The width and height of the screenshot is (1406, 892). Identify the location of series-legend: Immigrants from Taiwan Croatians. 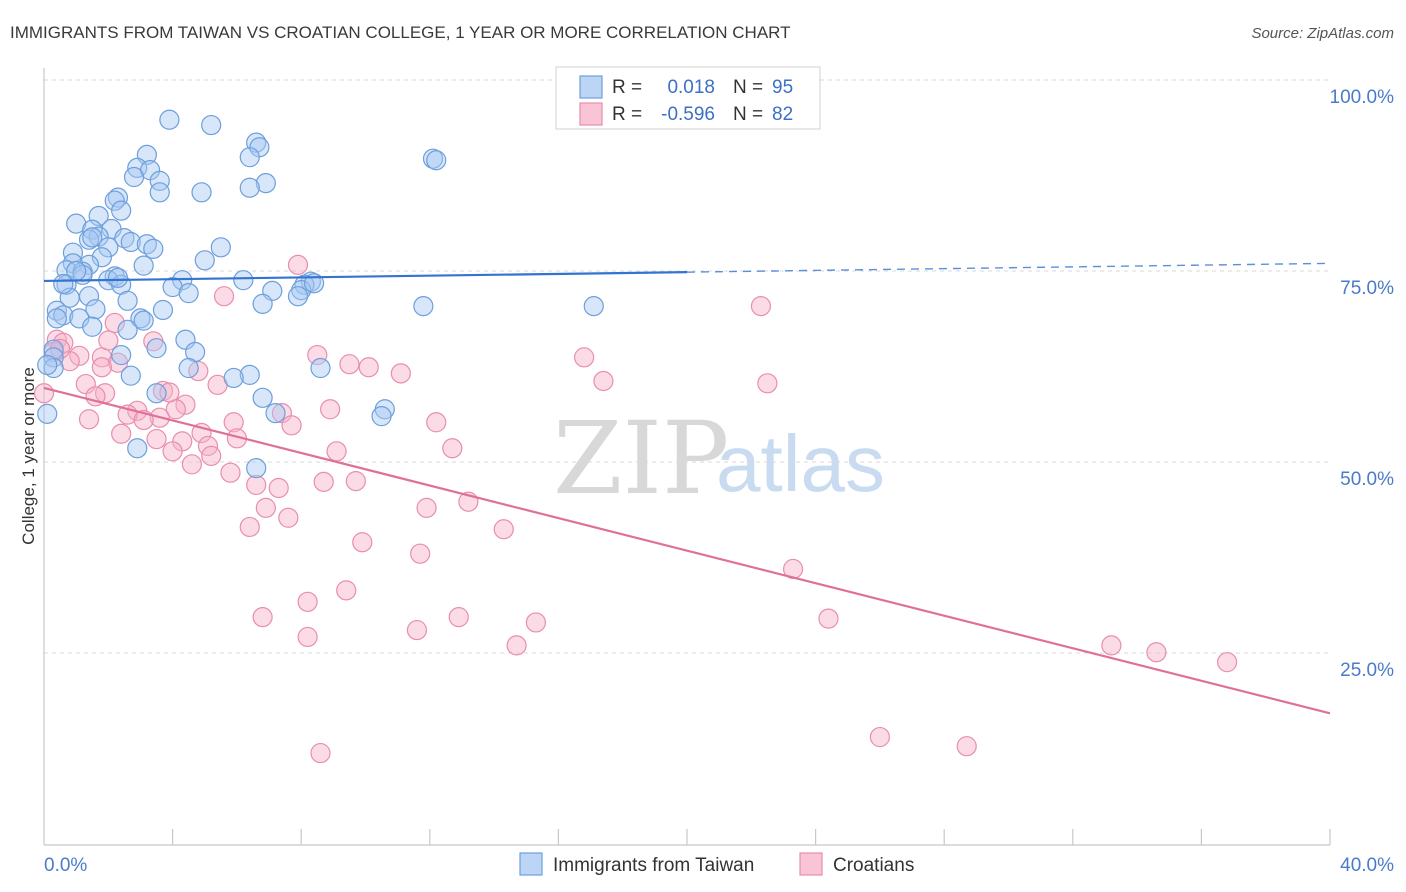
(716, 864).